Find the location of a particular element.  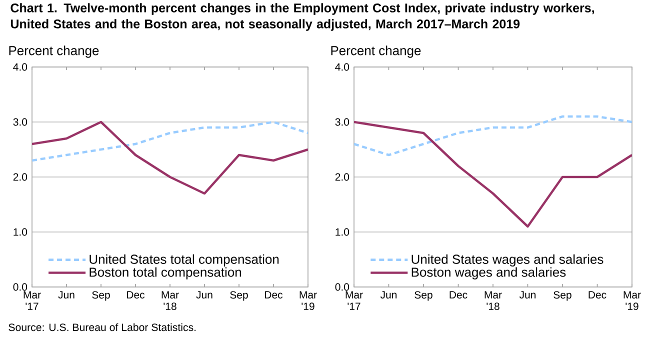

legend-label: Boston wages and salaries is located at coordinates (489, 273).